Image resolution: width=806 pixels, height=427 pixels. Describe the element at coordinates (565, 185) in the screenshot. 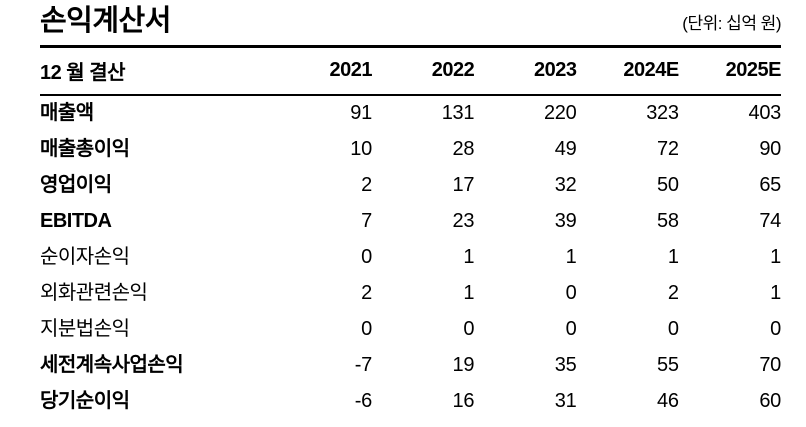

I see `cell-value: 32` at that location.